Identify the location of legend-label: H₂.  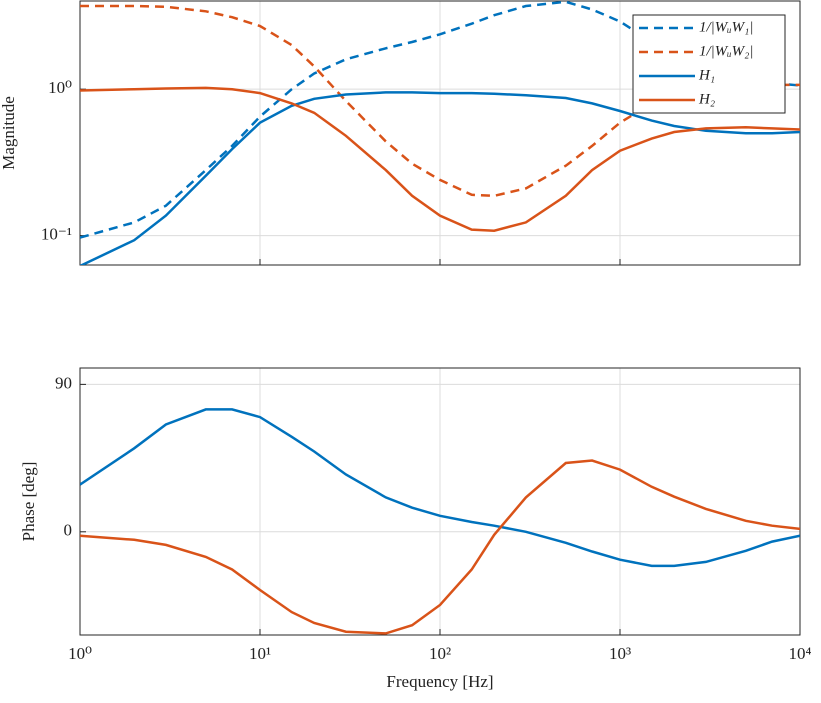
(706, 99).